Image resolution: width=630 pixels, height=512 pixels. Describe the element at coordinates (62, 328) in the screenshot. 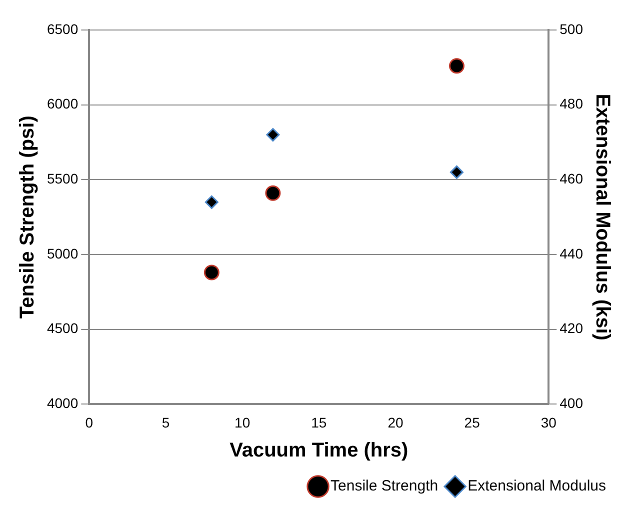

I see `y-tick-label: 4500` at that location.